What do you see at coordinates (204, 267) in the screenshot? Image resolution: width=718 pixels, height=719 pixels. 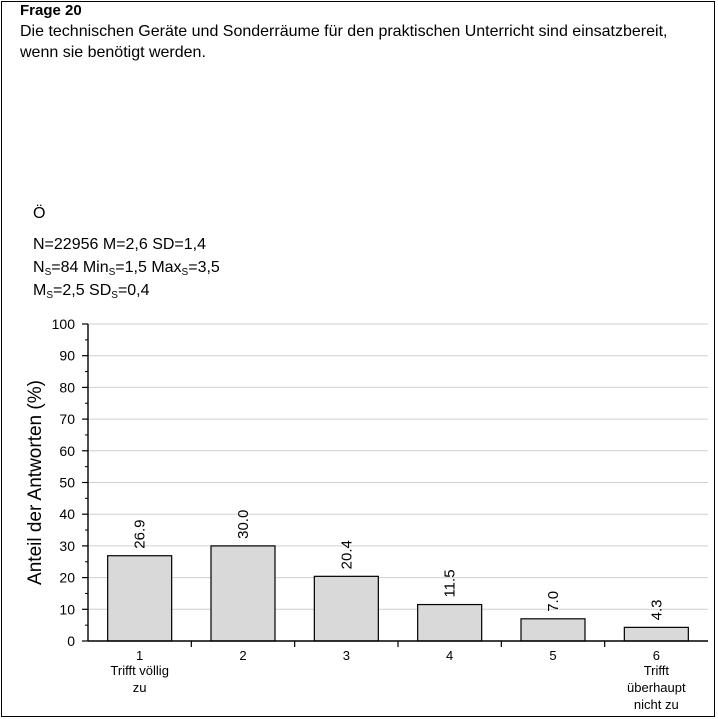 I see `max-value: =3,5` at bounding box center [204, 267].